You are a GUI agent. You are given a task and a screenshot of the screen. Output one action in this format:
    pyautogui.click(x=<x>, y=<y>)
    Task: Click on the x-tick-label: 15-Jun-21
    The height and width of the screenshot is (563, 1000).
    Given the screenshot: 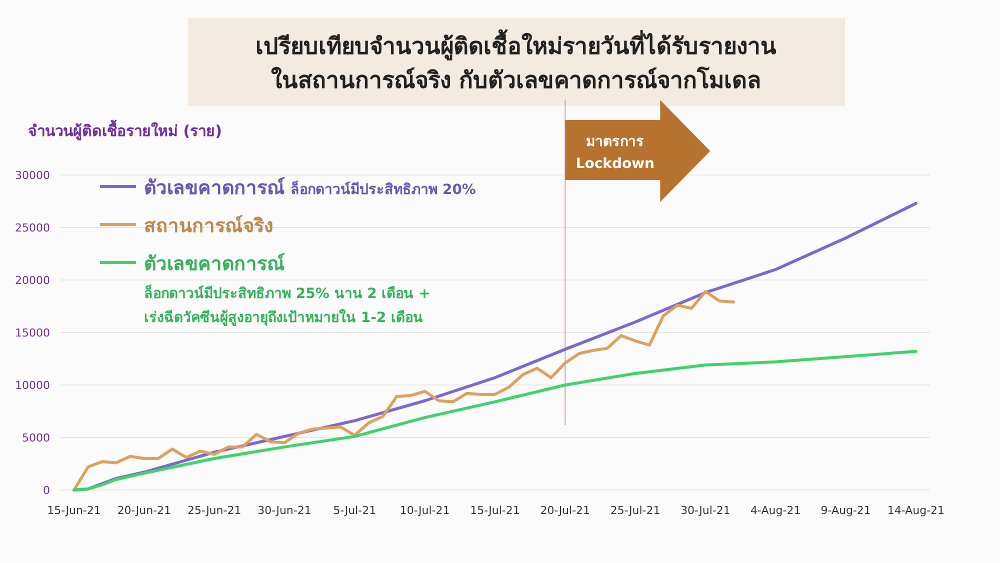 What is the action you would take?
    pyautogui.click(x=74, y=510)
    